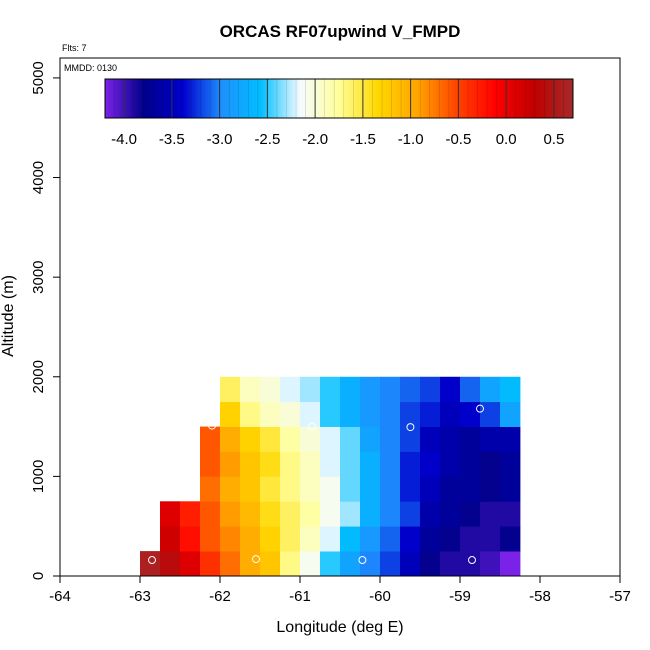 The image size is (650, 650). What do you see at coordinates (315, 139) in the screenshot?
I see `colorbar-tick-label: -2.0` at bounding box center [315, 139].